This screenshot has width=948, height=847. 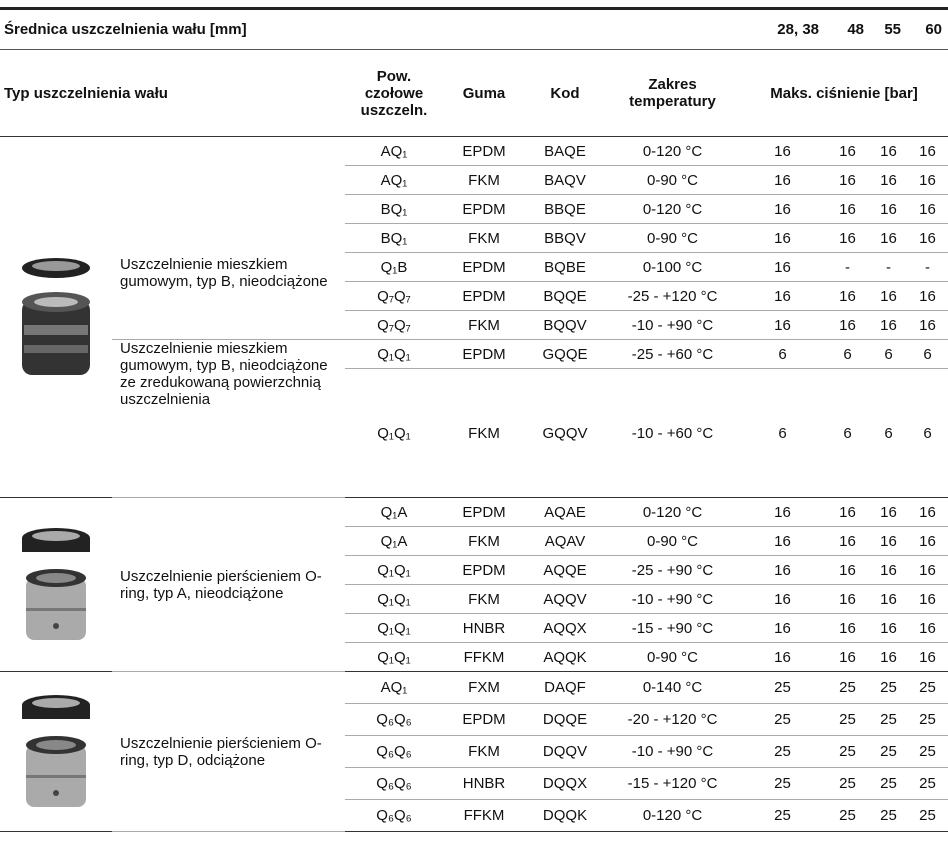 What do you see at coordinates (484, 657) in the screenshot?
I see `cell: FFKM` at bounding box center [484, 657].